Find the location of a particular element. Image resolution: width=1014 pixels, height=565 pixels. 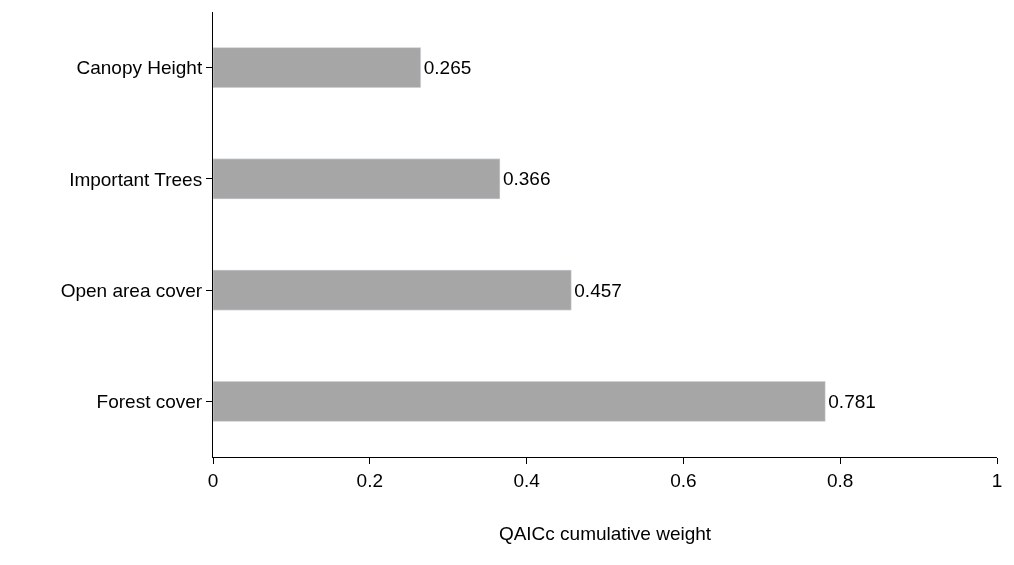

y-tick-label: Forest cover is located at coordinates (149, 402).